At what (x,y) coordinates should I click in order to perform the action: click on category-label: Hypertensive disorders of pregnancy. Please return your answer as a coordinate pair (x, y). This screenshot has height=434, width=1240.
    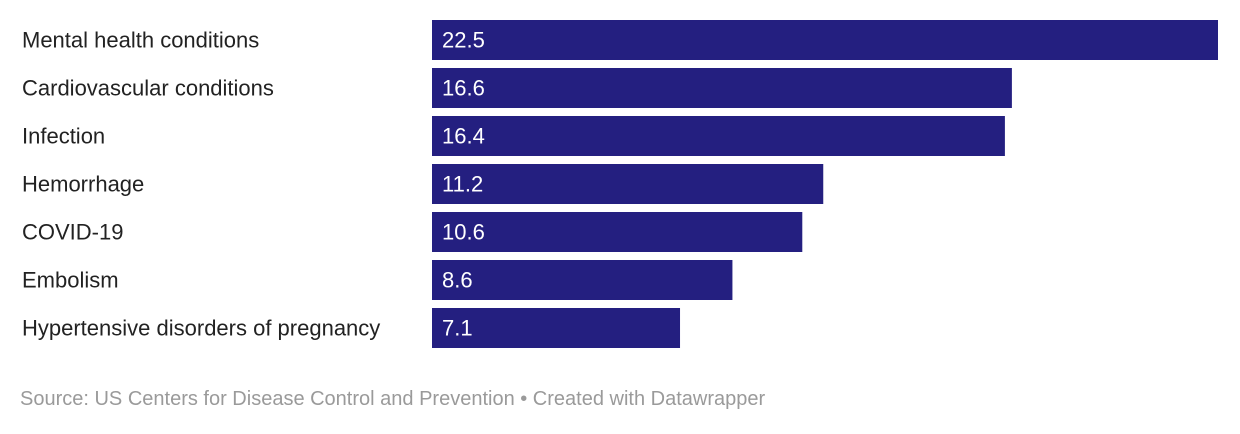
    Looking at the image, I should click on (201, 328).